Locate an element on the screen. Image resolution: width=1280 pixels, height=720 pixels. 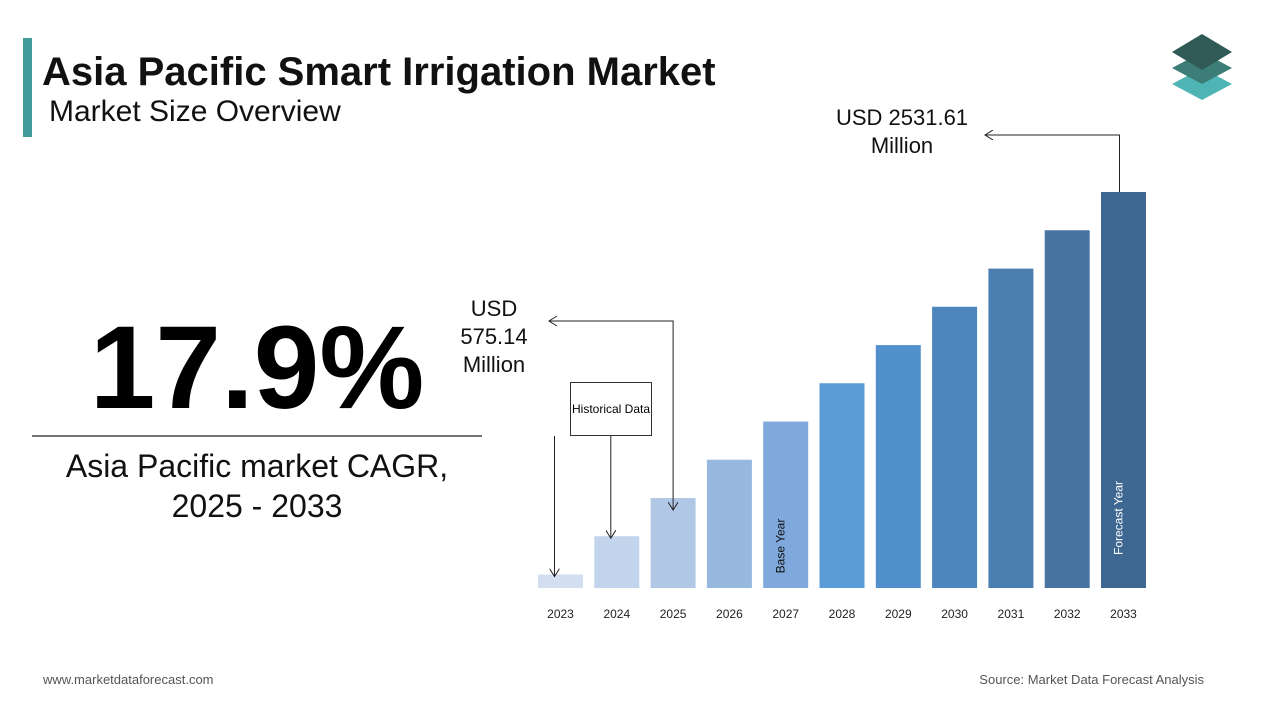
value-label: USD 2531.61 Million is located at coordinates (902, 131).